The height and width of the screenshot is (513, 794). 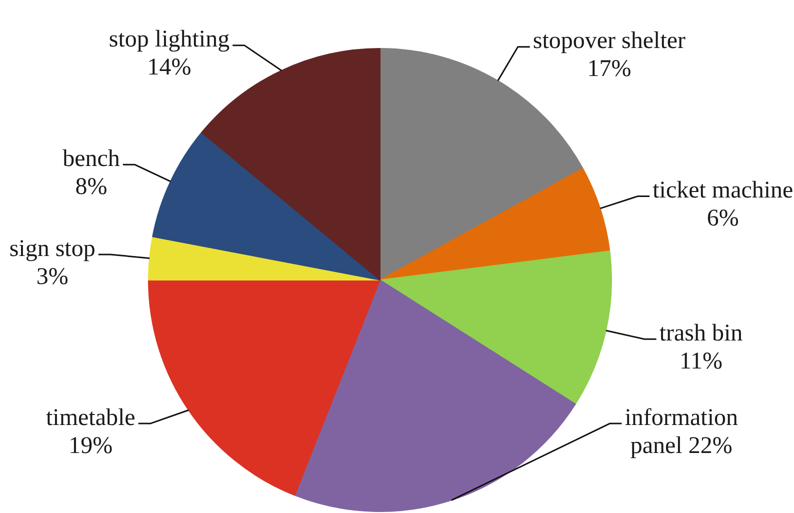 I want to click on slice-label: timetable, so click(x=91, y=417).